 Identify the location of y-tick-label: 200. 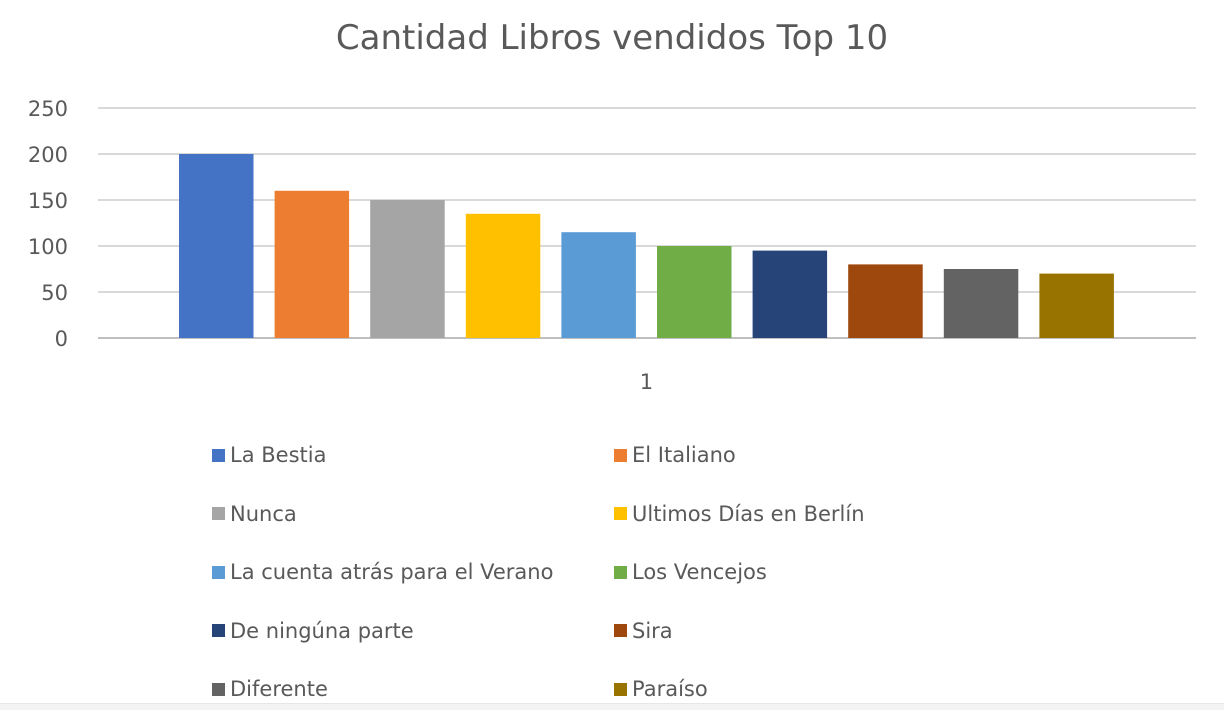
(48, 155).